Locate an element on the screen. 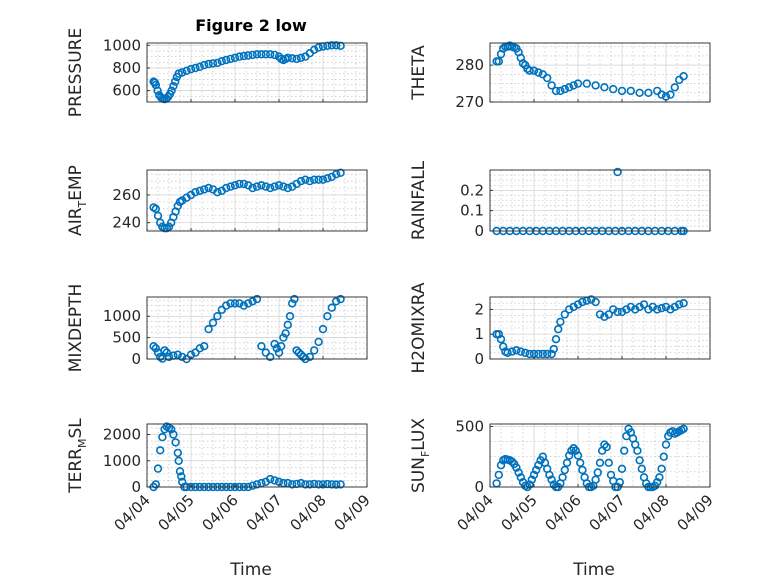 This screenshot has width=778, height=583. subplot-pressure: 600 800 1000 PRESSURE is located at coordinates (217, 72).